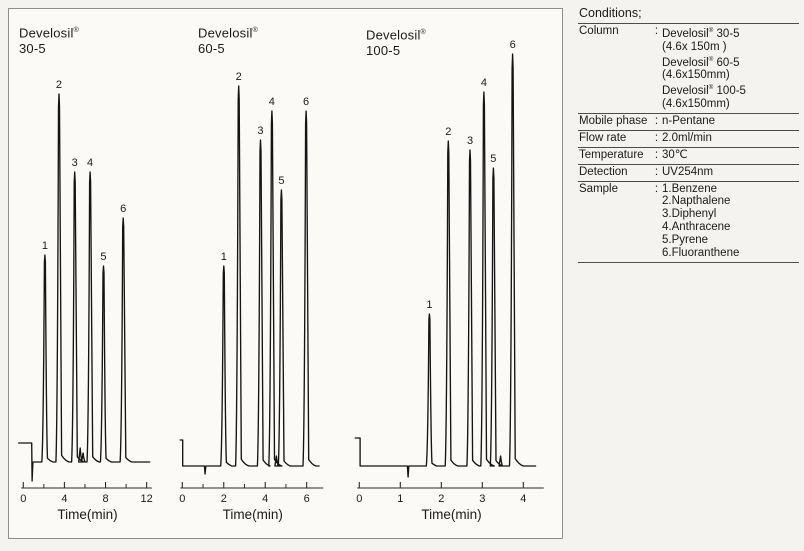 The width and height of the screenshot is (804, 551). I want to click on axis-tick-label: 12, so click(147, 499).